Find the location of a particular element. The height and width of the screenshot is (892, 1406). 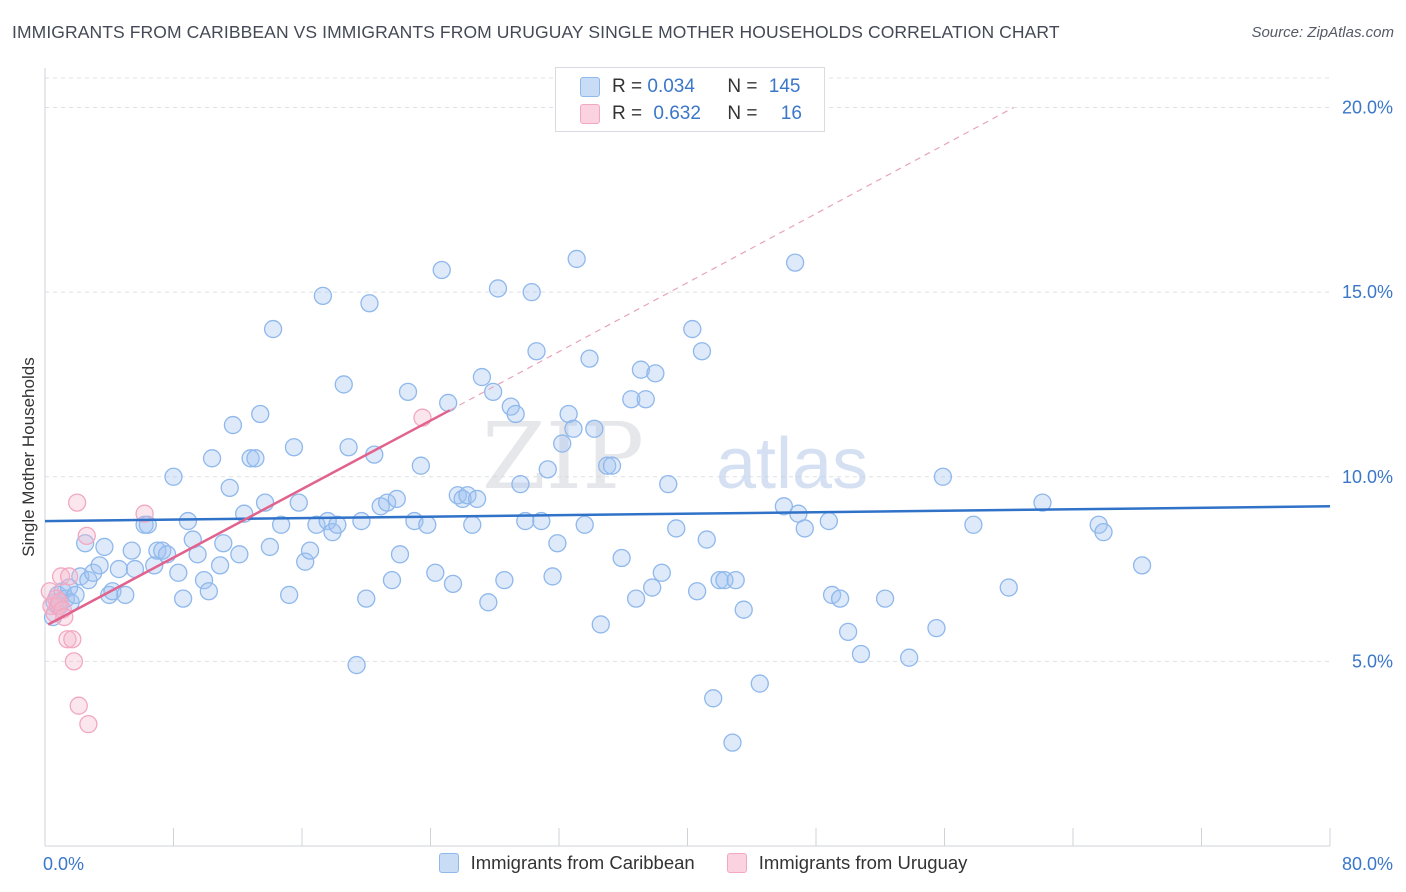

legend-row-caribbean: R = 0.034 N = 145 is located at coordinates (690, 87).